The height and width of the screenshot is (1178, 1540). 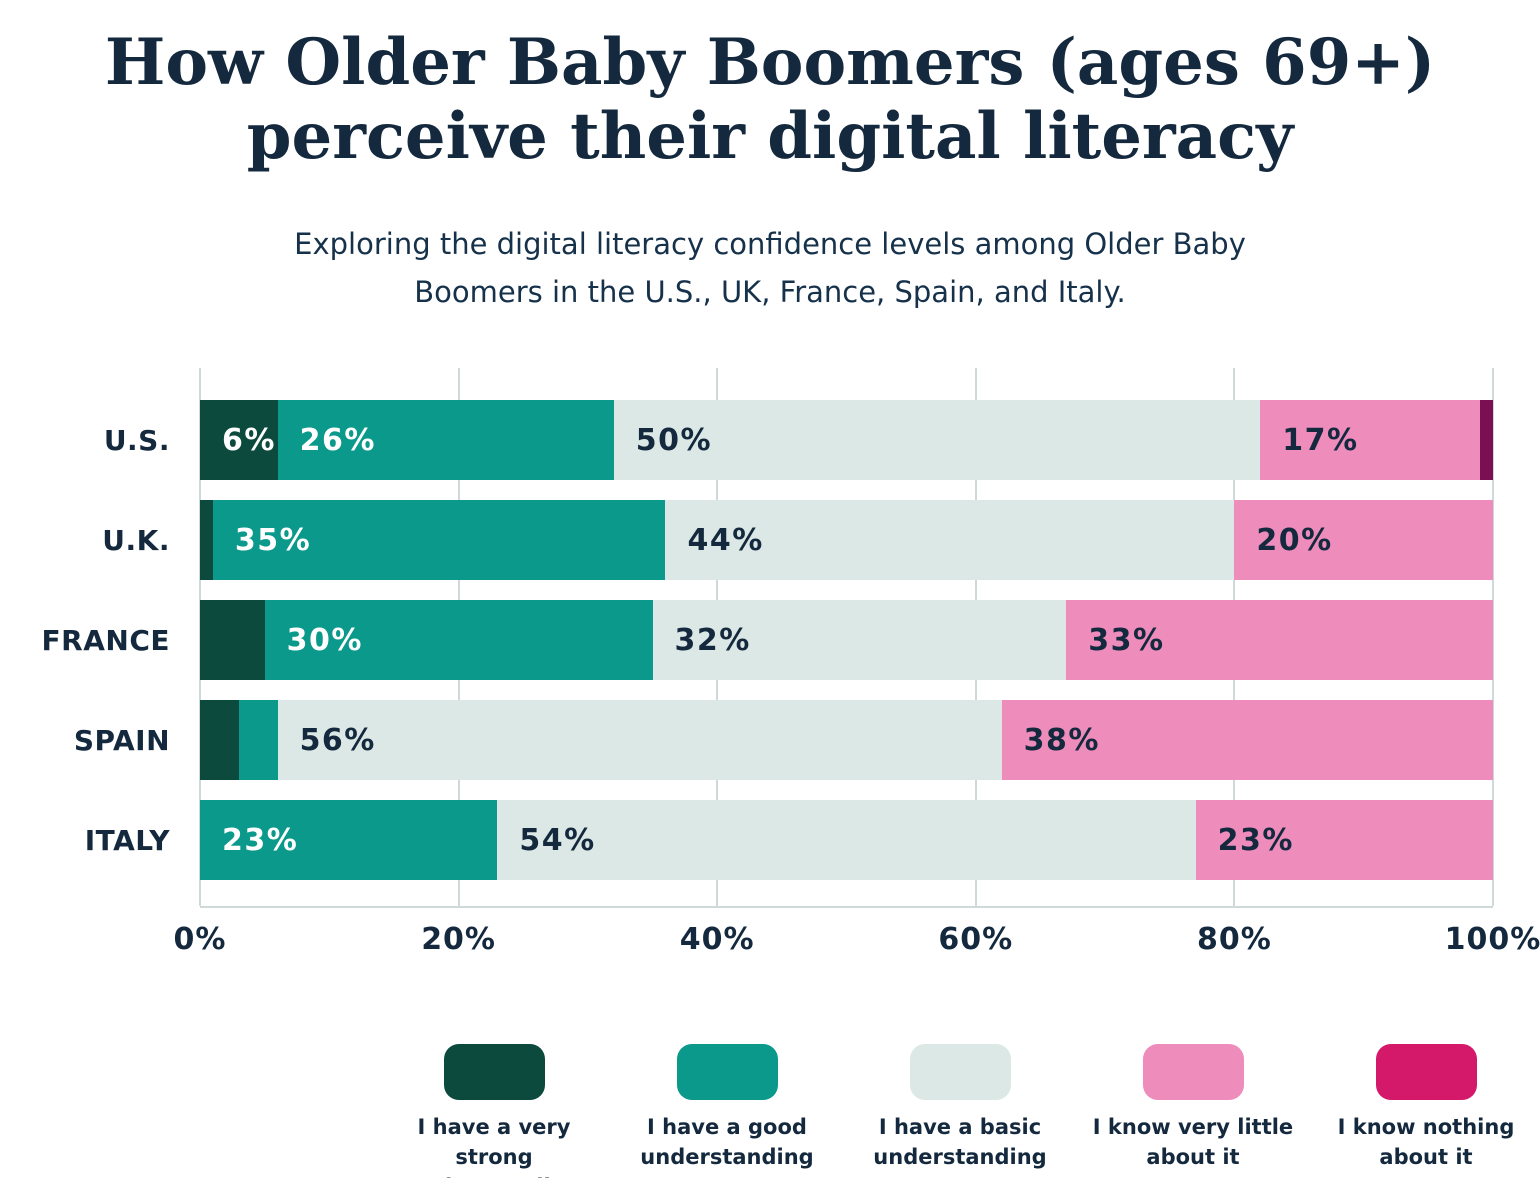 I want to click on row-label: SPAIN, so click(x=121, y=740).